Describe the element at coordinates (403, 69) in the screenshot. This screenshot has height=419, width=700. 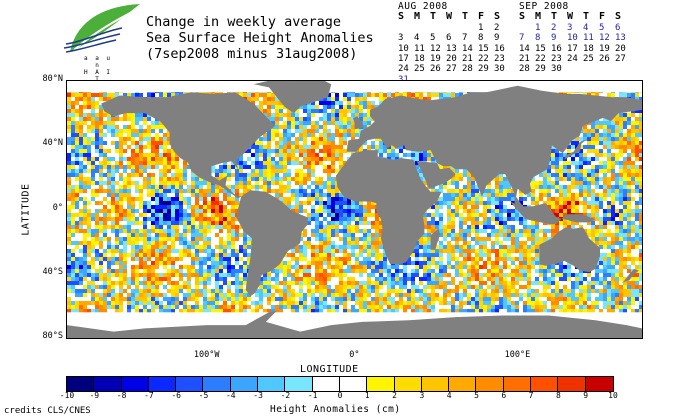
I see `calendar-day: 24` at that location.